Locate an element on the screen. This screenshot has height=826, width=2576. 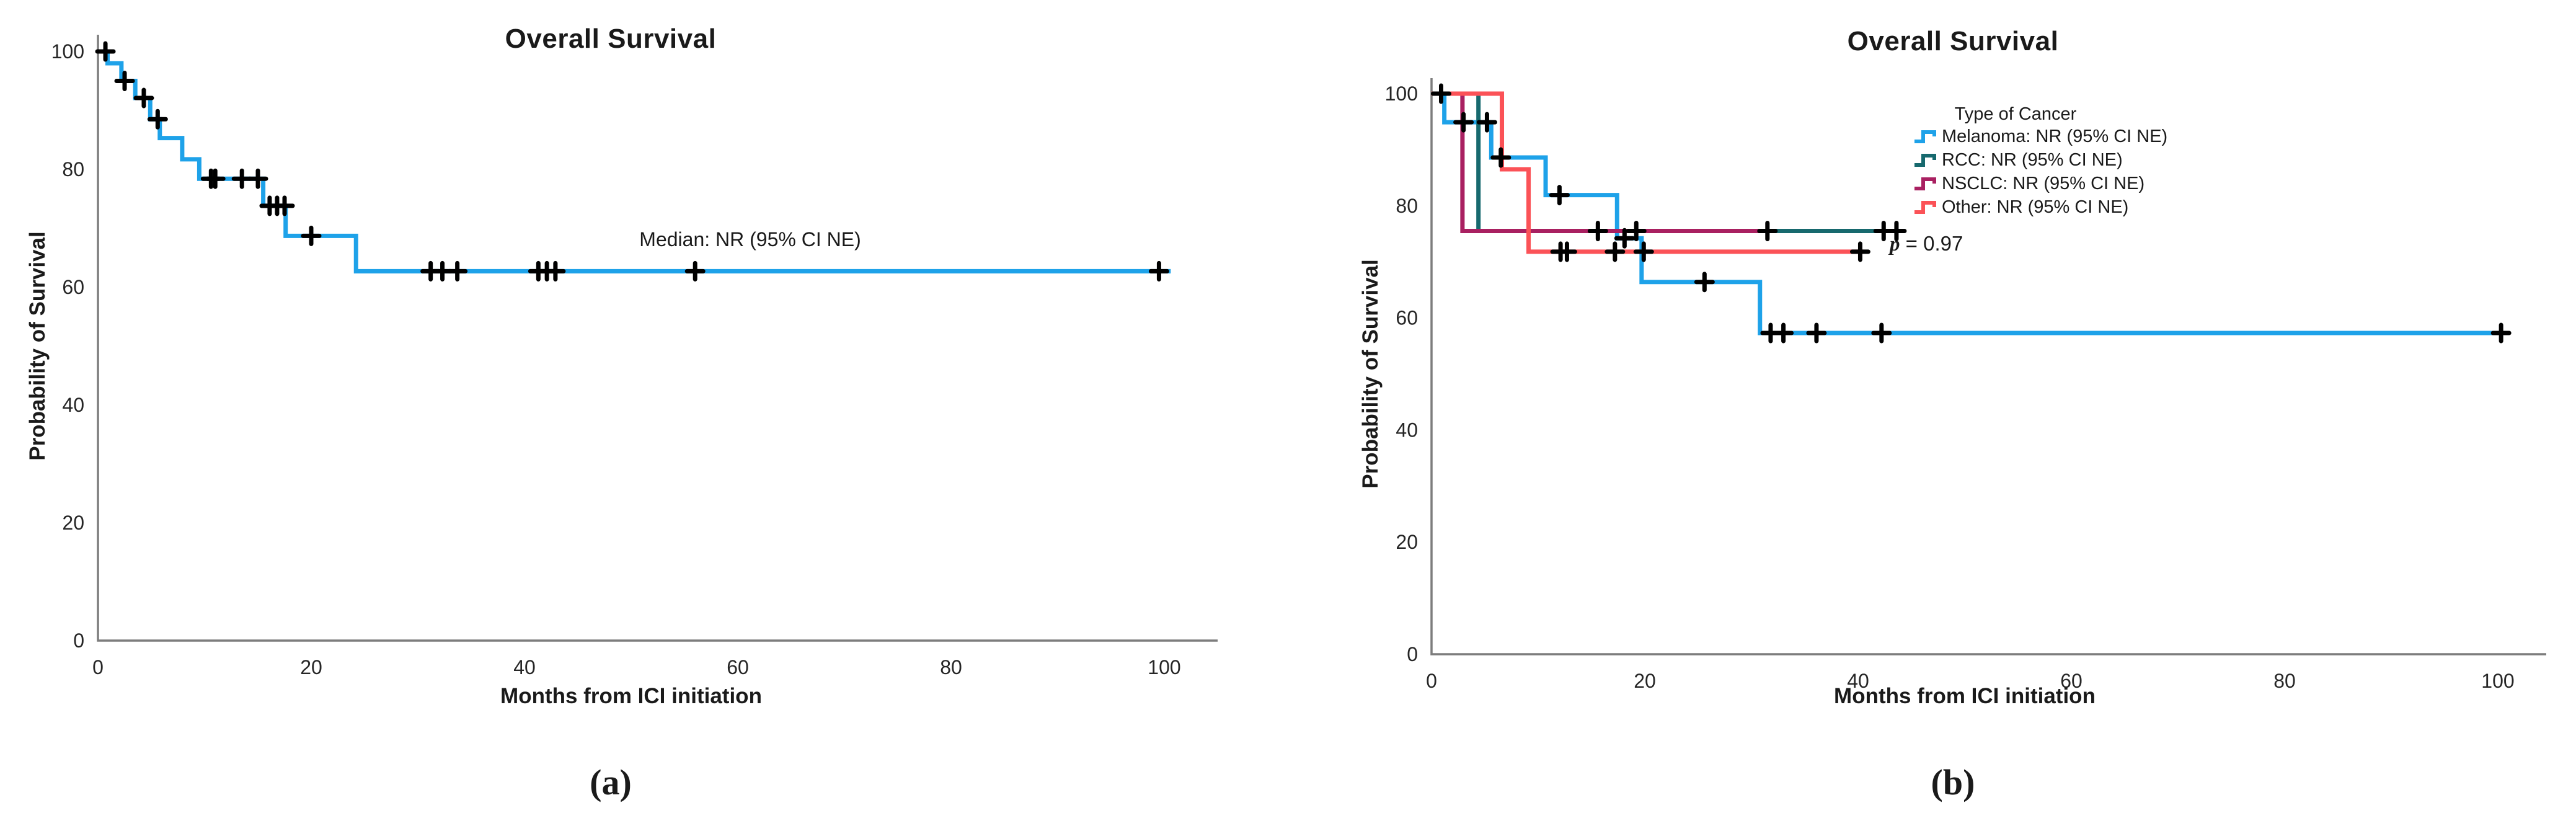
panel-a-y-axis-title: Probability of Survival is located at coordinates (38, 346).